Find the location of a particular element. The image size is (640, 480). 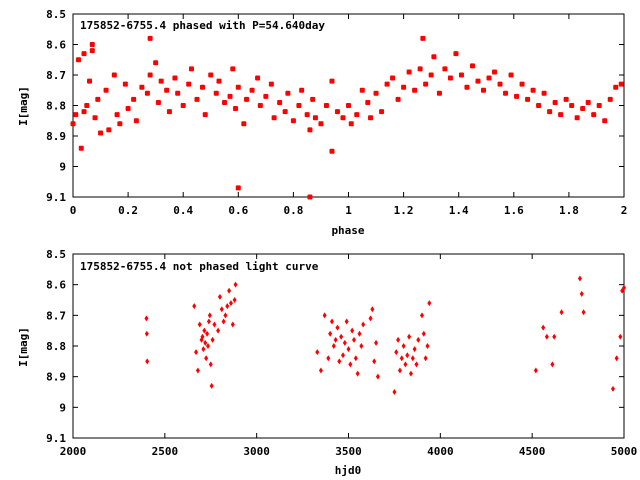

phased-y-tick-label: 9.1 is located at coordinates (56, 197).